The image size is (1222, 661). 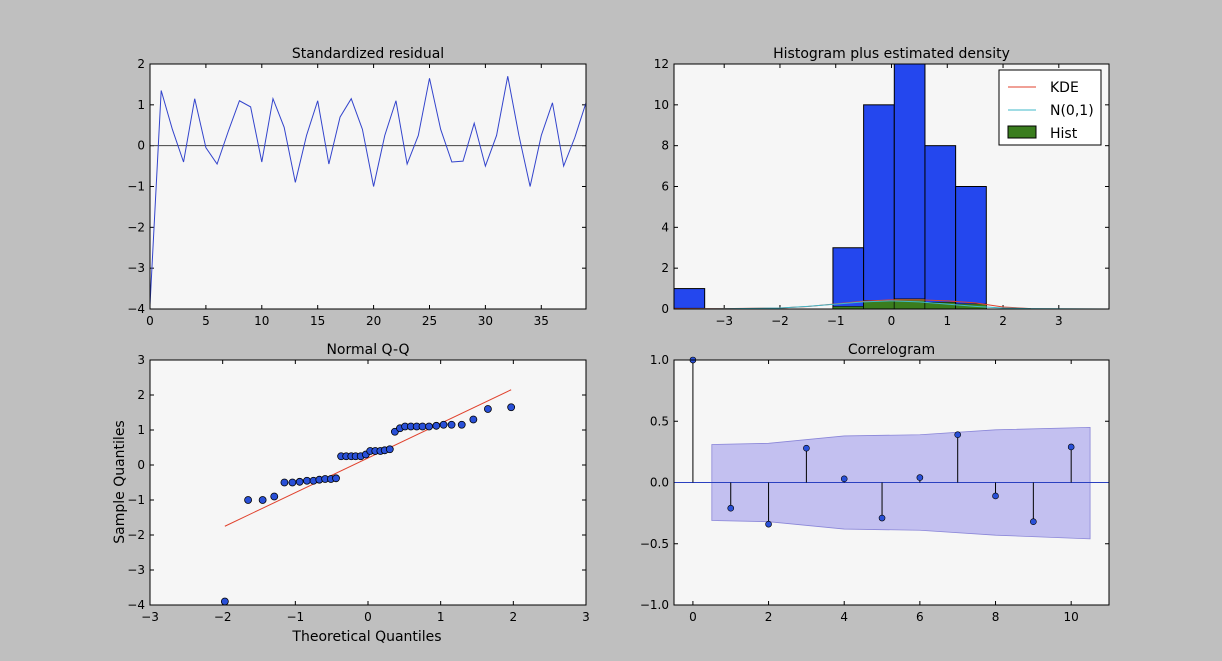 I want to click on correlogram-xtick-label: 2, so click(x=769, y=617).